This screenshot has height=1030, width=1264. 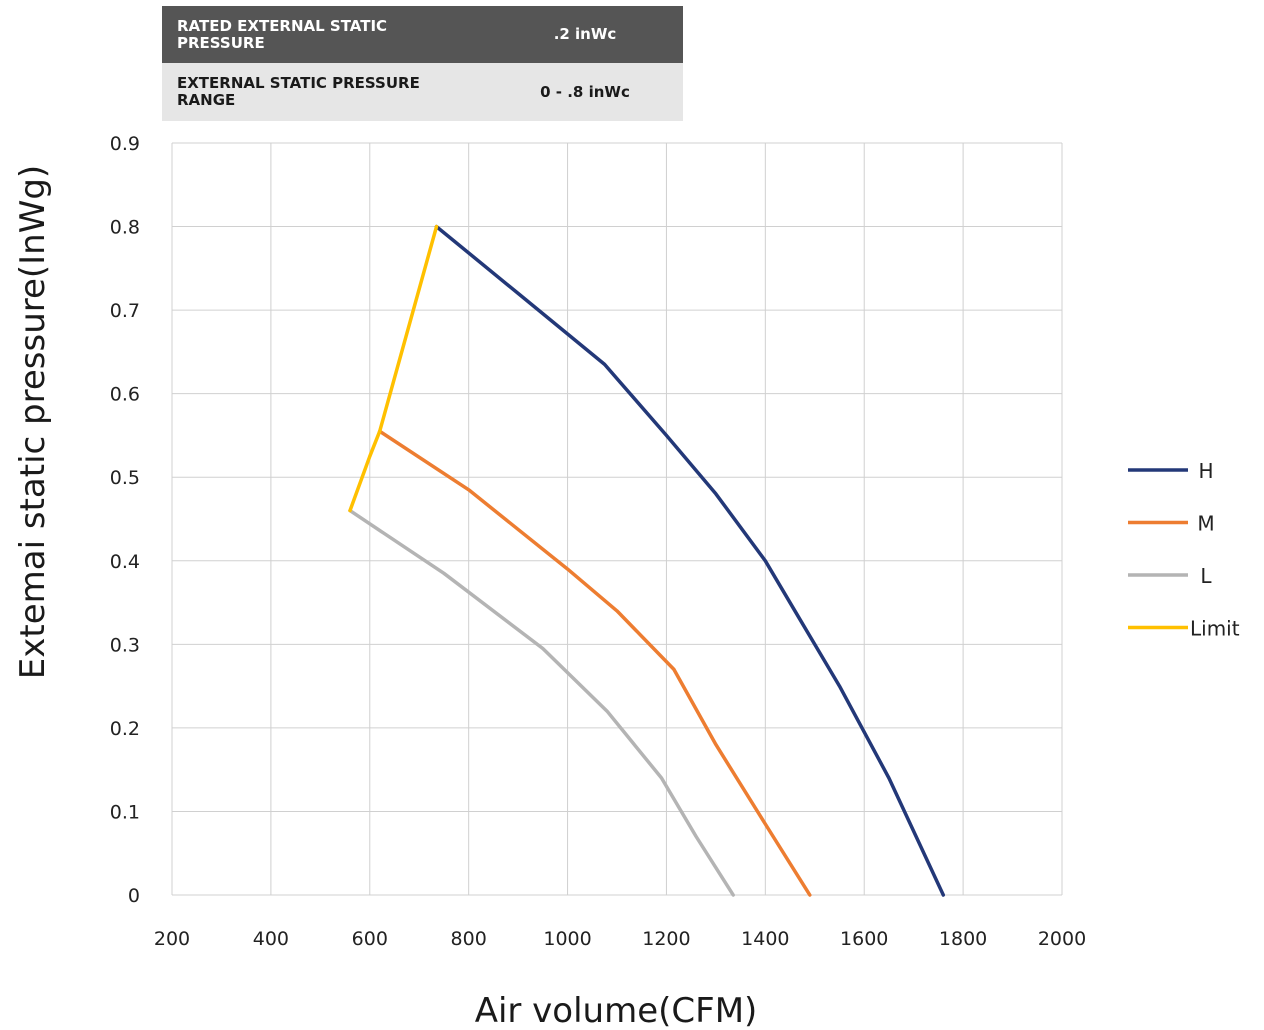 What do you see at coordinates (271, 939) in the screenshot?
I see `x-tick-label: 400` at bounding box center [271, 939].